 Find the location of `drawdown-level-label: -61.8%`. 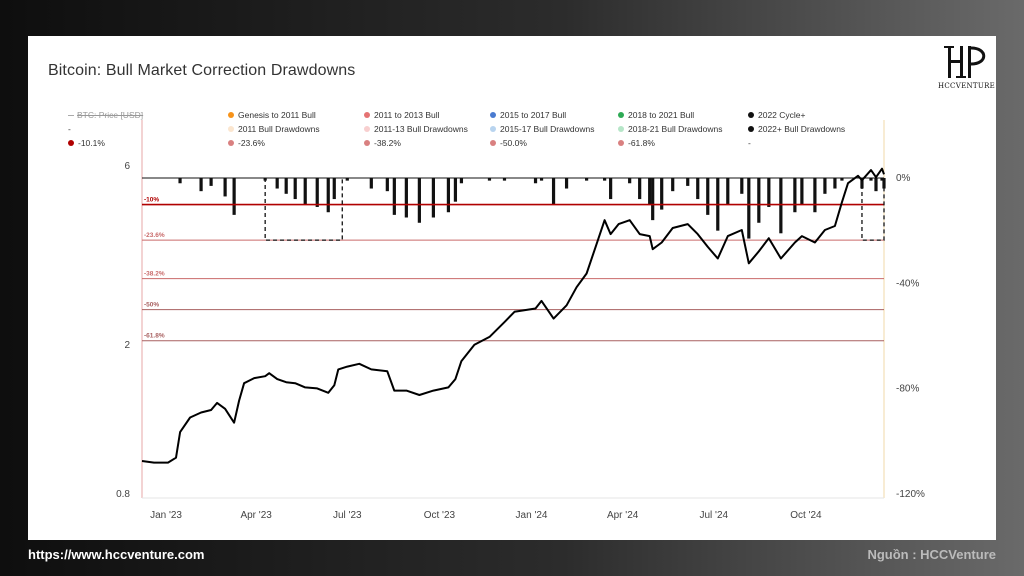

drawdown-level-label: -61.8% is located at coordinates (154, 336).